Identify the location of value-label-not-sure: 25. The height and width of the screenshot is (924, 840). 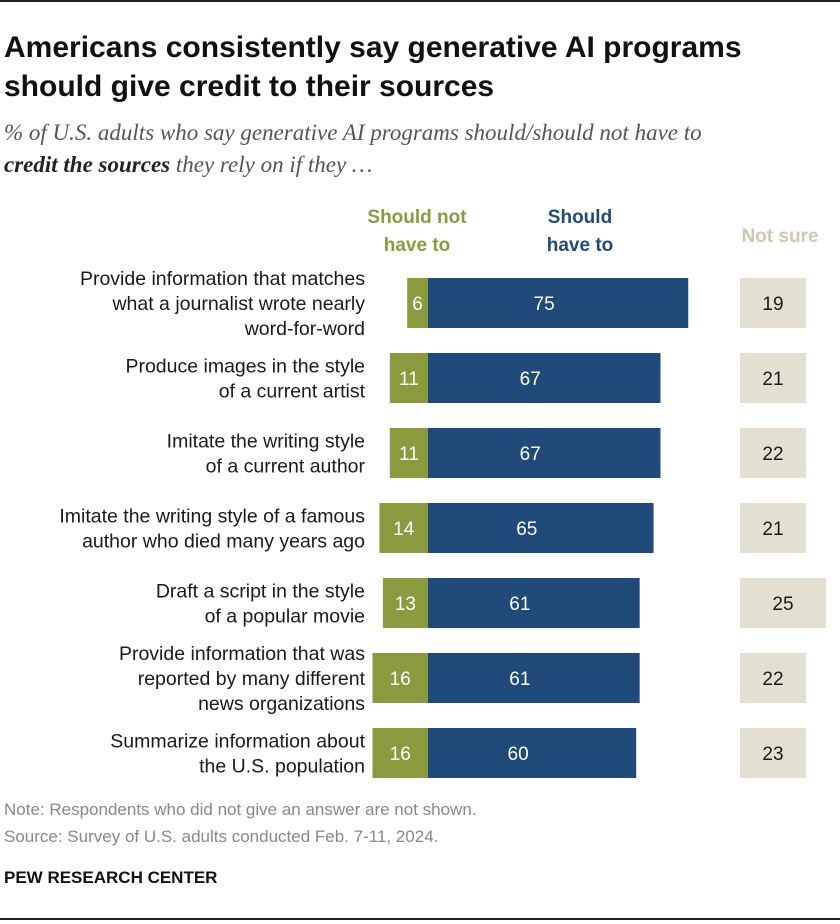
(782, 604).